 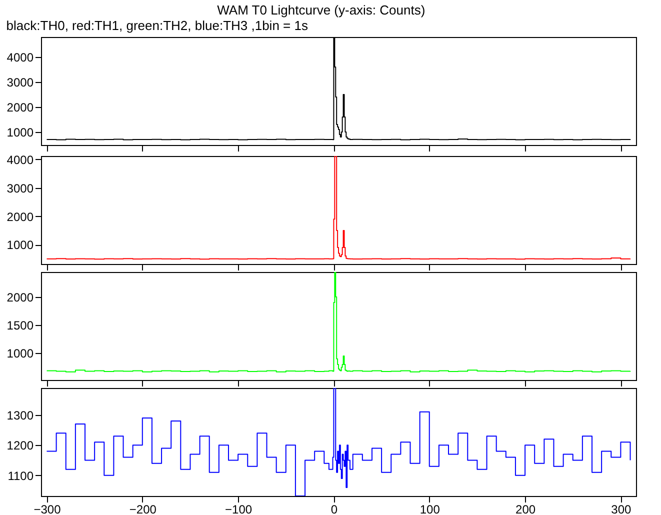 I want to click on chart-subtitle: black:TH0, red:TH1, green:TH2, blue:TH3 ,1bin = 1s, so click(x=157, y=25).